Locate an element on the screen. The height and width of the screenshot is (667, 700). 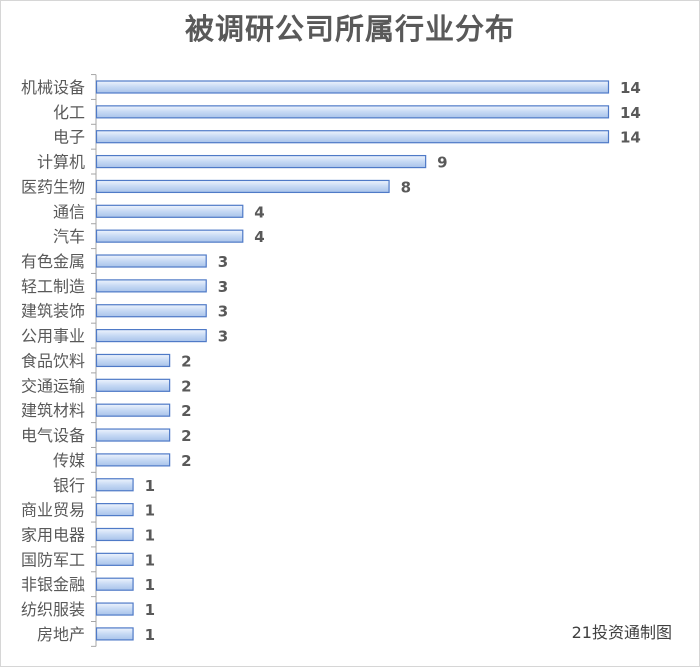
category-label: 纺织服装 is located at coordinates (53, 609).